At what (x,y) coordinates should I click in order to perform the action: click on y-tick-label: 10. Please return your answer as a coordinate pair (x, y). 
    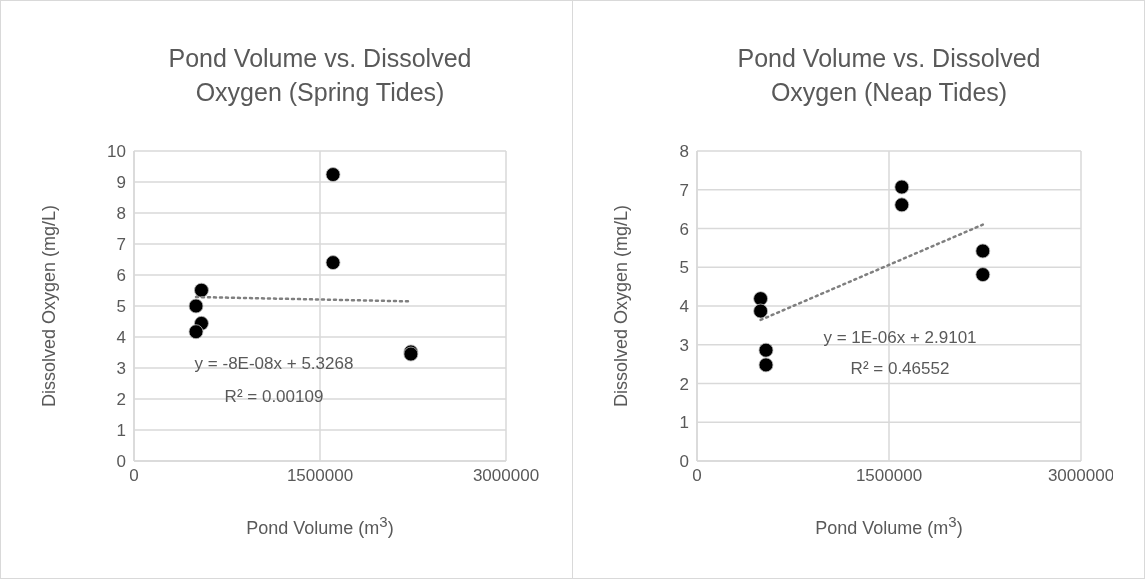
    Looking at the image, I should click on (116, 152).